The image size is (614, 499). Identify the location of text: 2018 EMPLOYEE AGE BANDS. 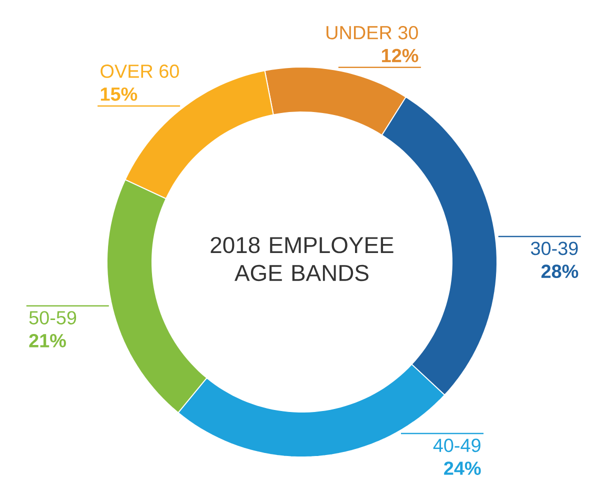
(302, 259).